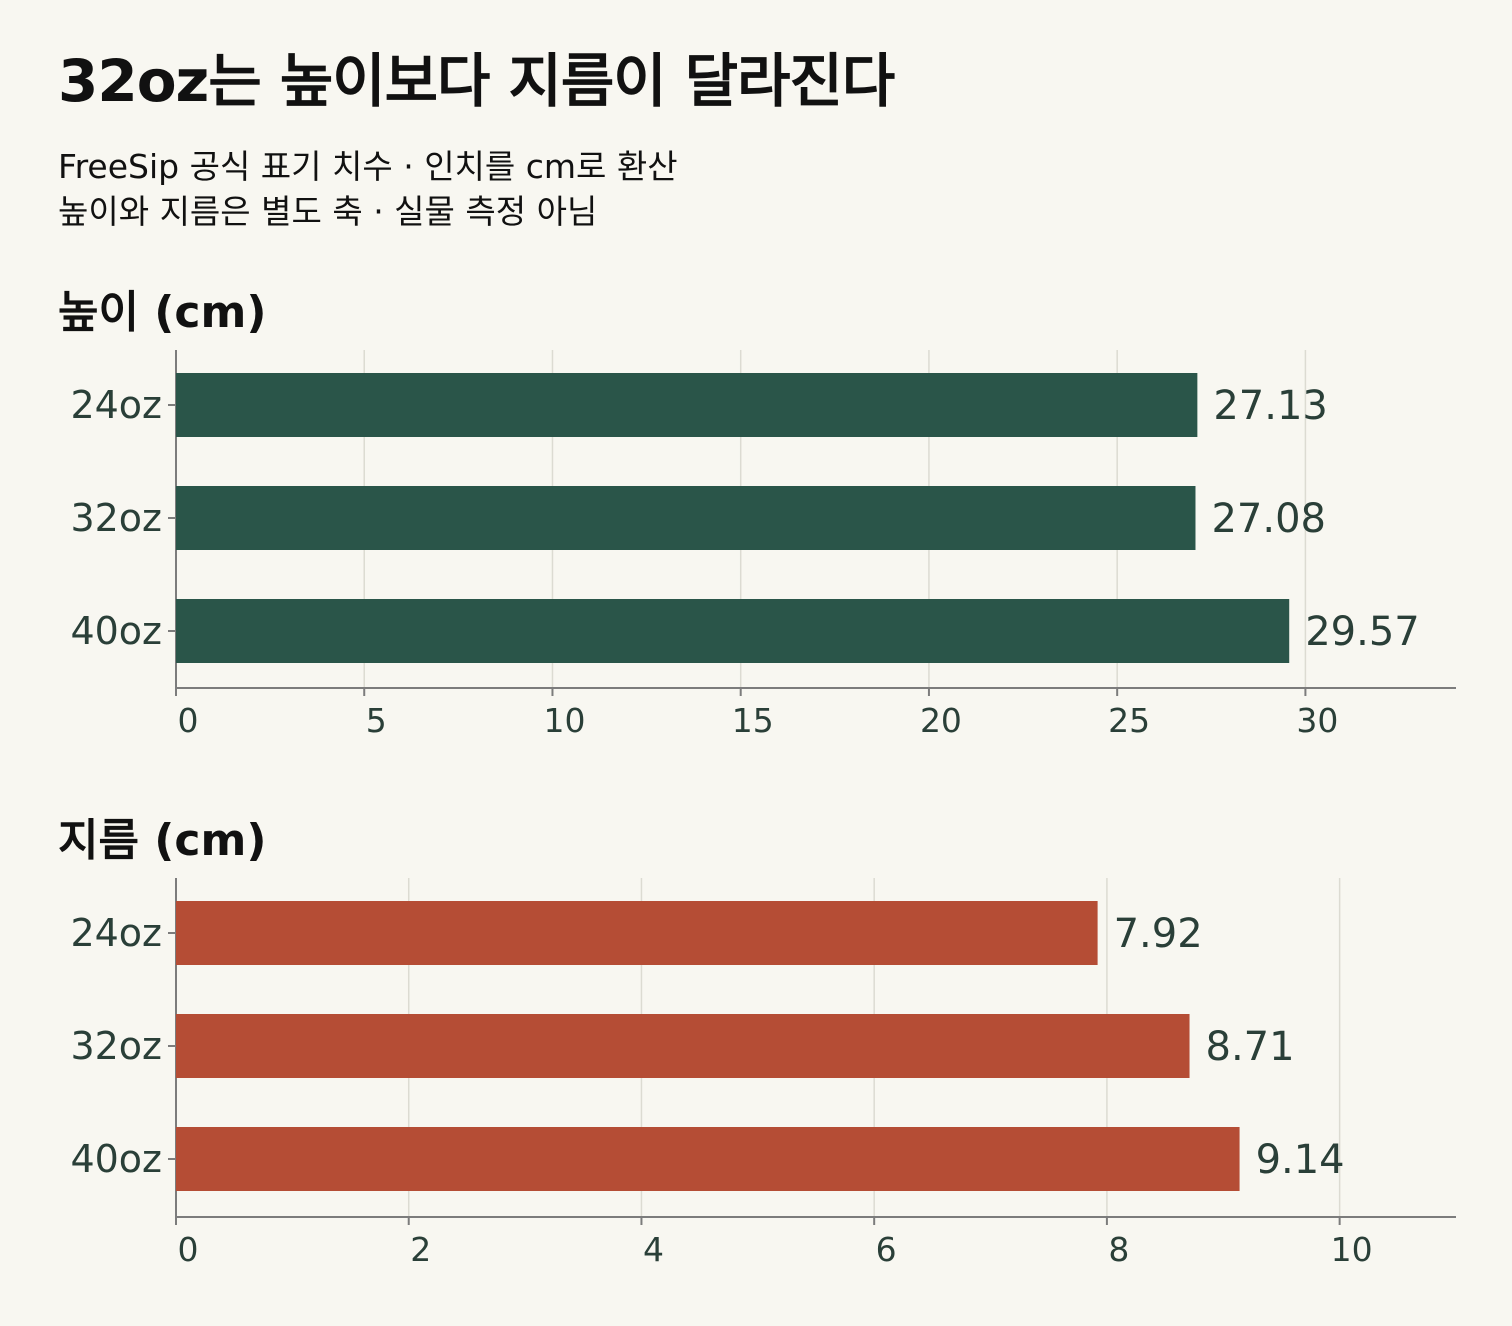 This screenshot has height=1326, width=1512. What do you see at coordinates (941, 720) in the screenshot?
I see `x-tick-label: 20` at bounding box center [941, 720].